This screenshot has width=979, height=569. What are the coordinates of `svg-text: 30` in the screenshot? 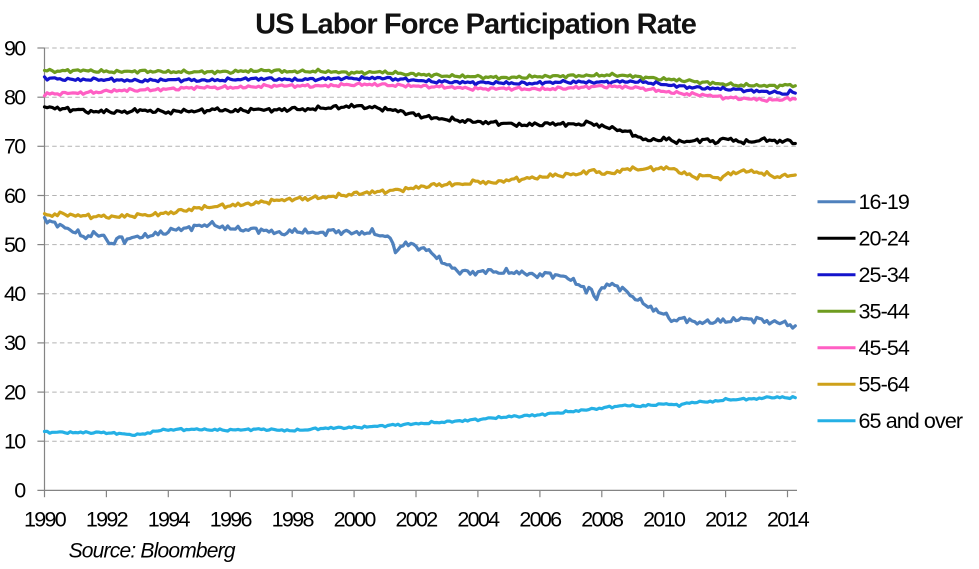 It's located at (15, 343).